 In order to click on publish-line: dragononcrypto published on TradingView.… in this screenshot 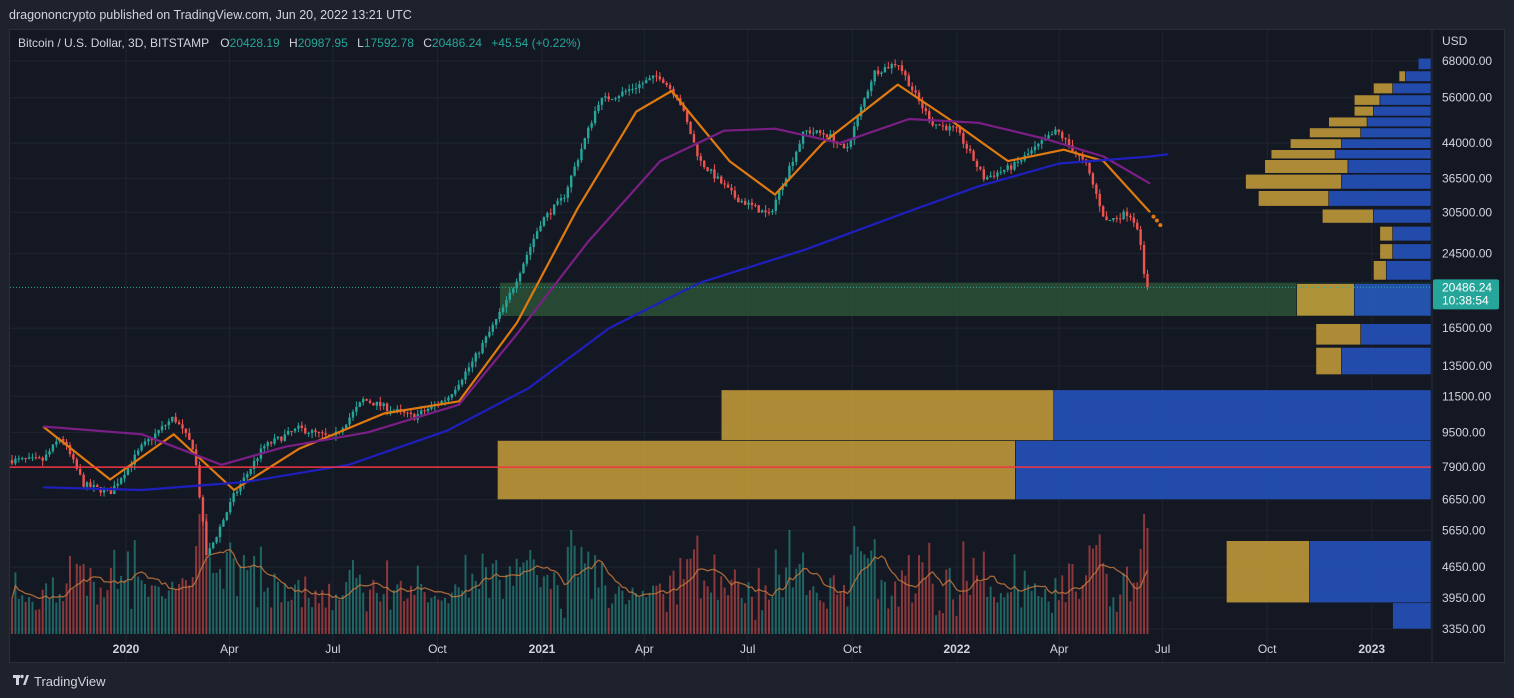, I will do `click(210, 15)`.